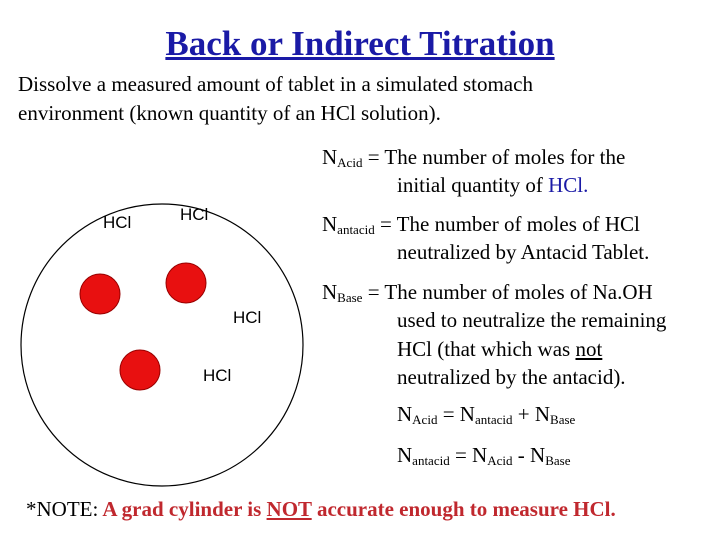 This screenshot has width=720, height=540. I want to click on note-text: accurate enough to measure HCl., so click(463, 509).